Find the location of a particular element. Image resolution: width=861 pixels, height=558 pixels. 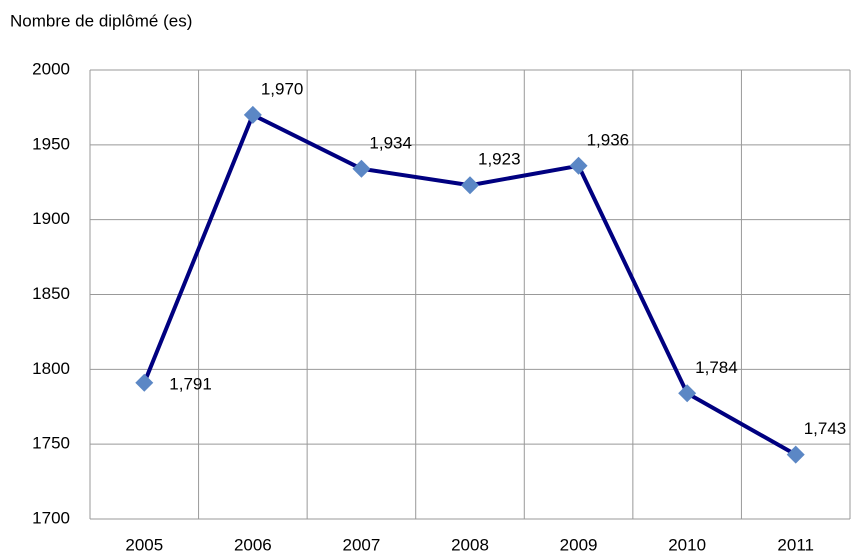

x-tick-label: 2007 is located at coordinates (362, 544).